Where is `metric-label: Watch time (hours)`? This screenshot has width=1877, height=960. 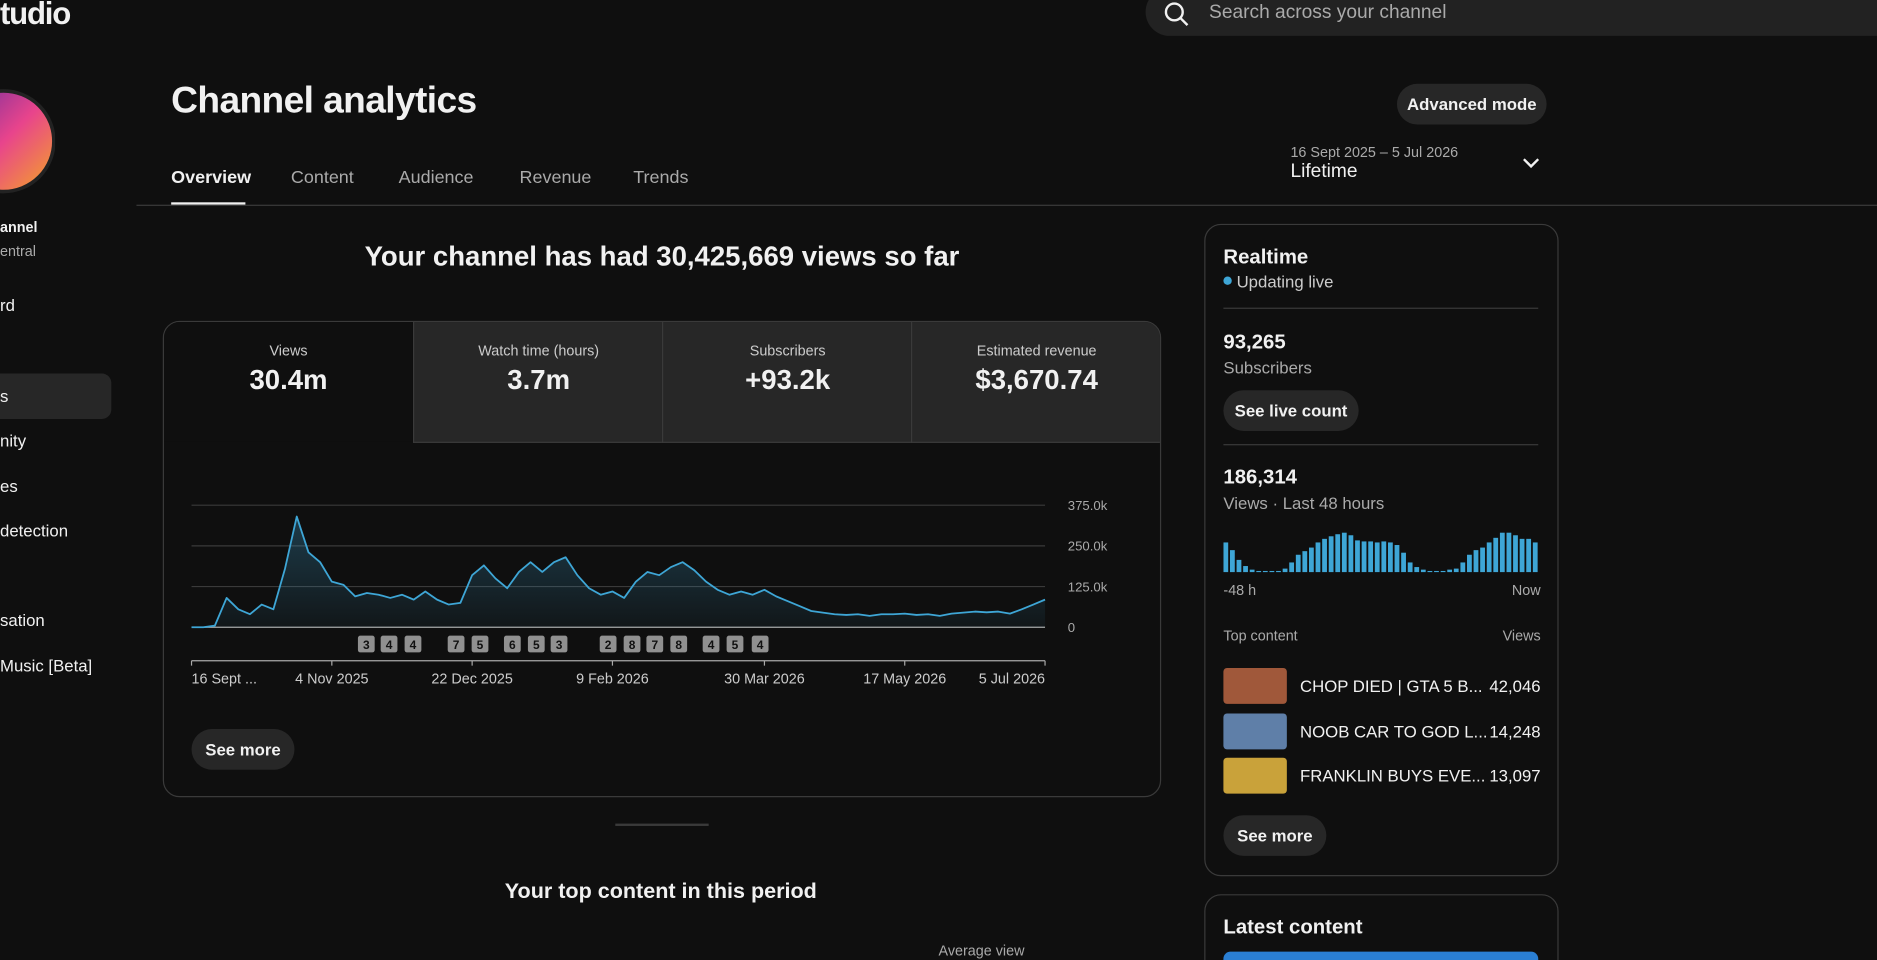
metric-label: Watch time (hours) is located at coordinates (539, 351).